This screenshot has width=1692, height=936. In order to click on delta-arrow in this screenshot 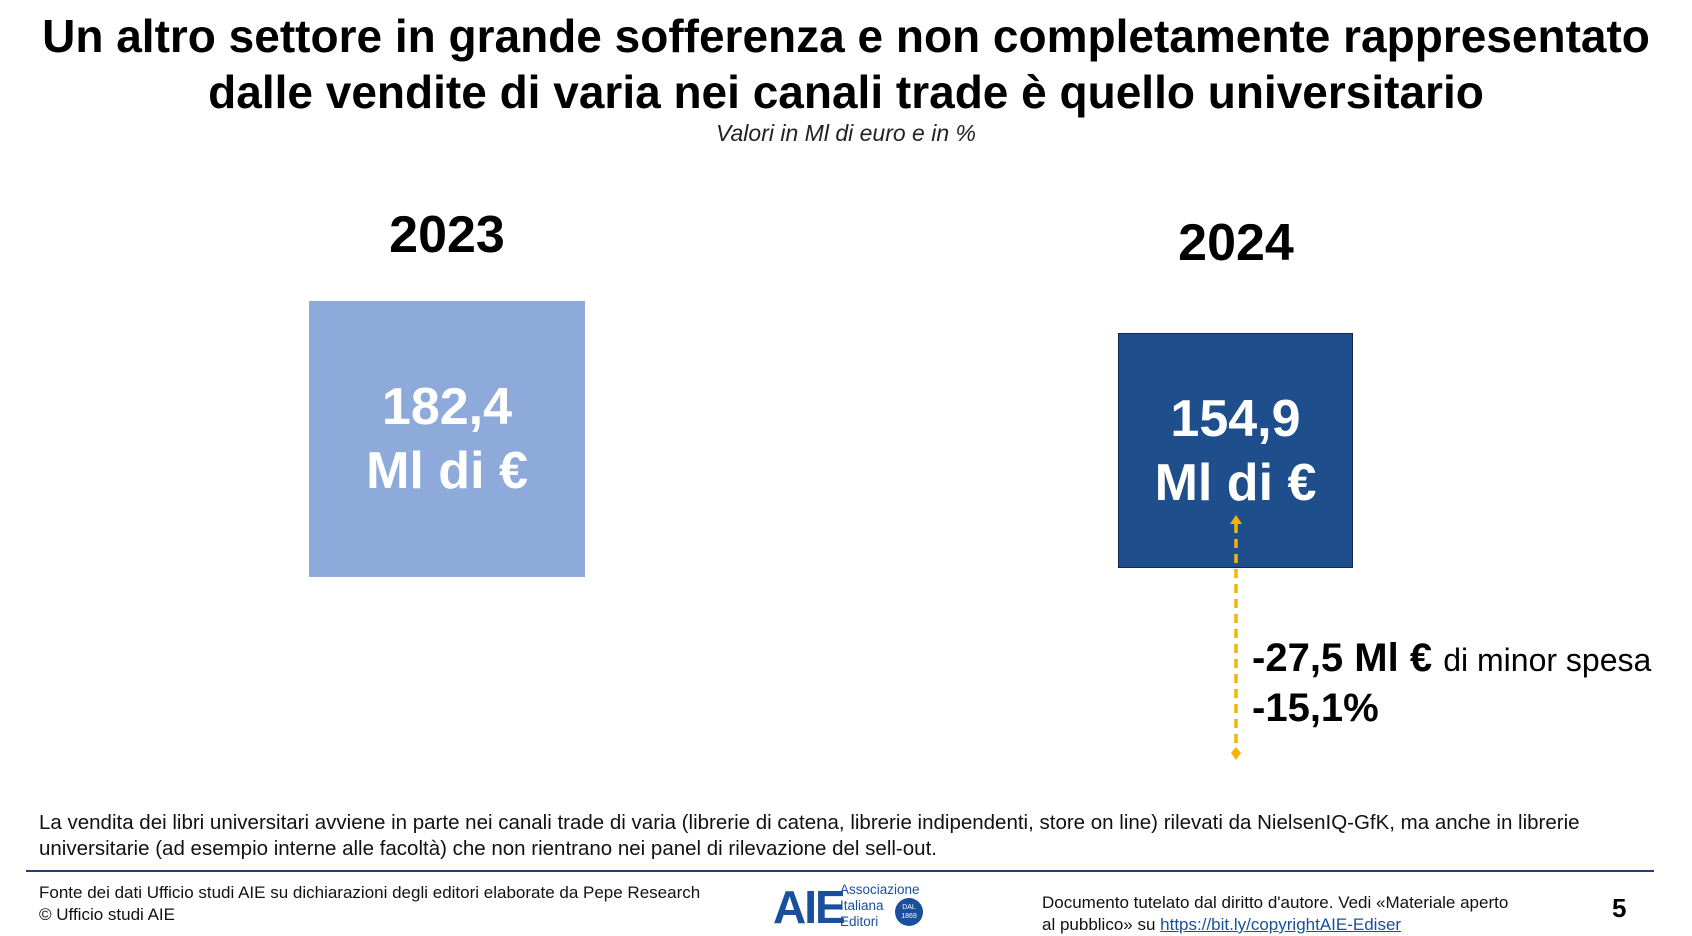, I will do `click(1236, 637)`.